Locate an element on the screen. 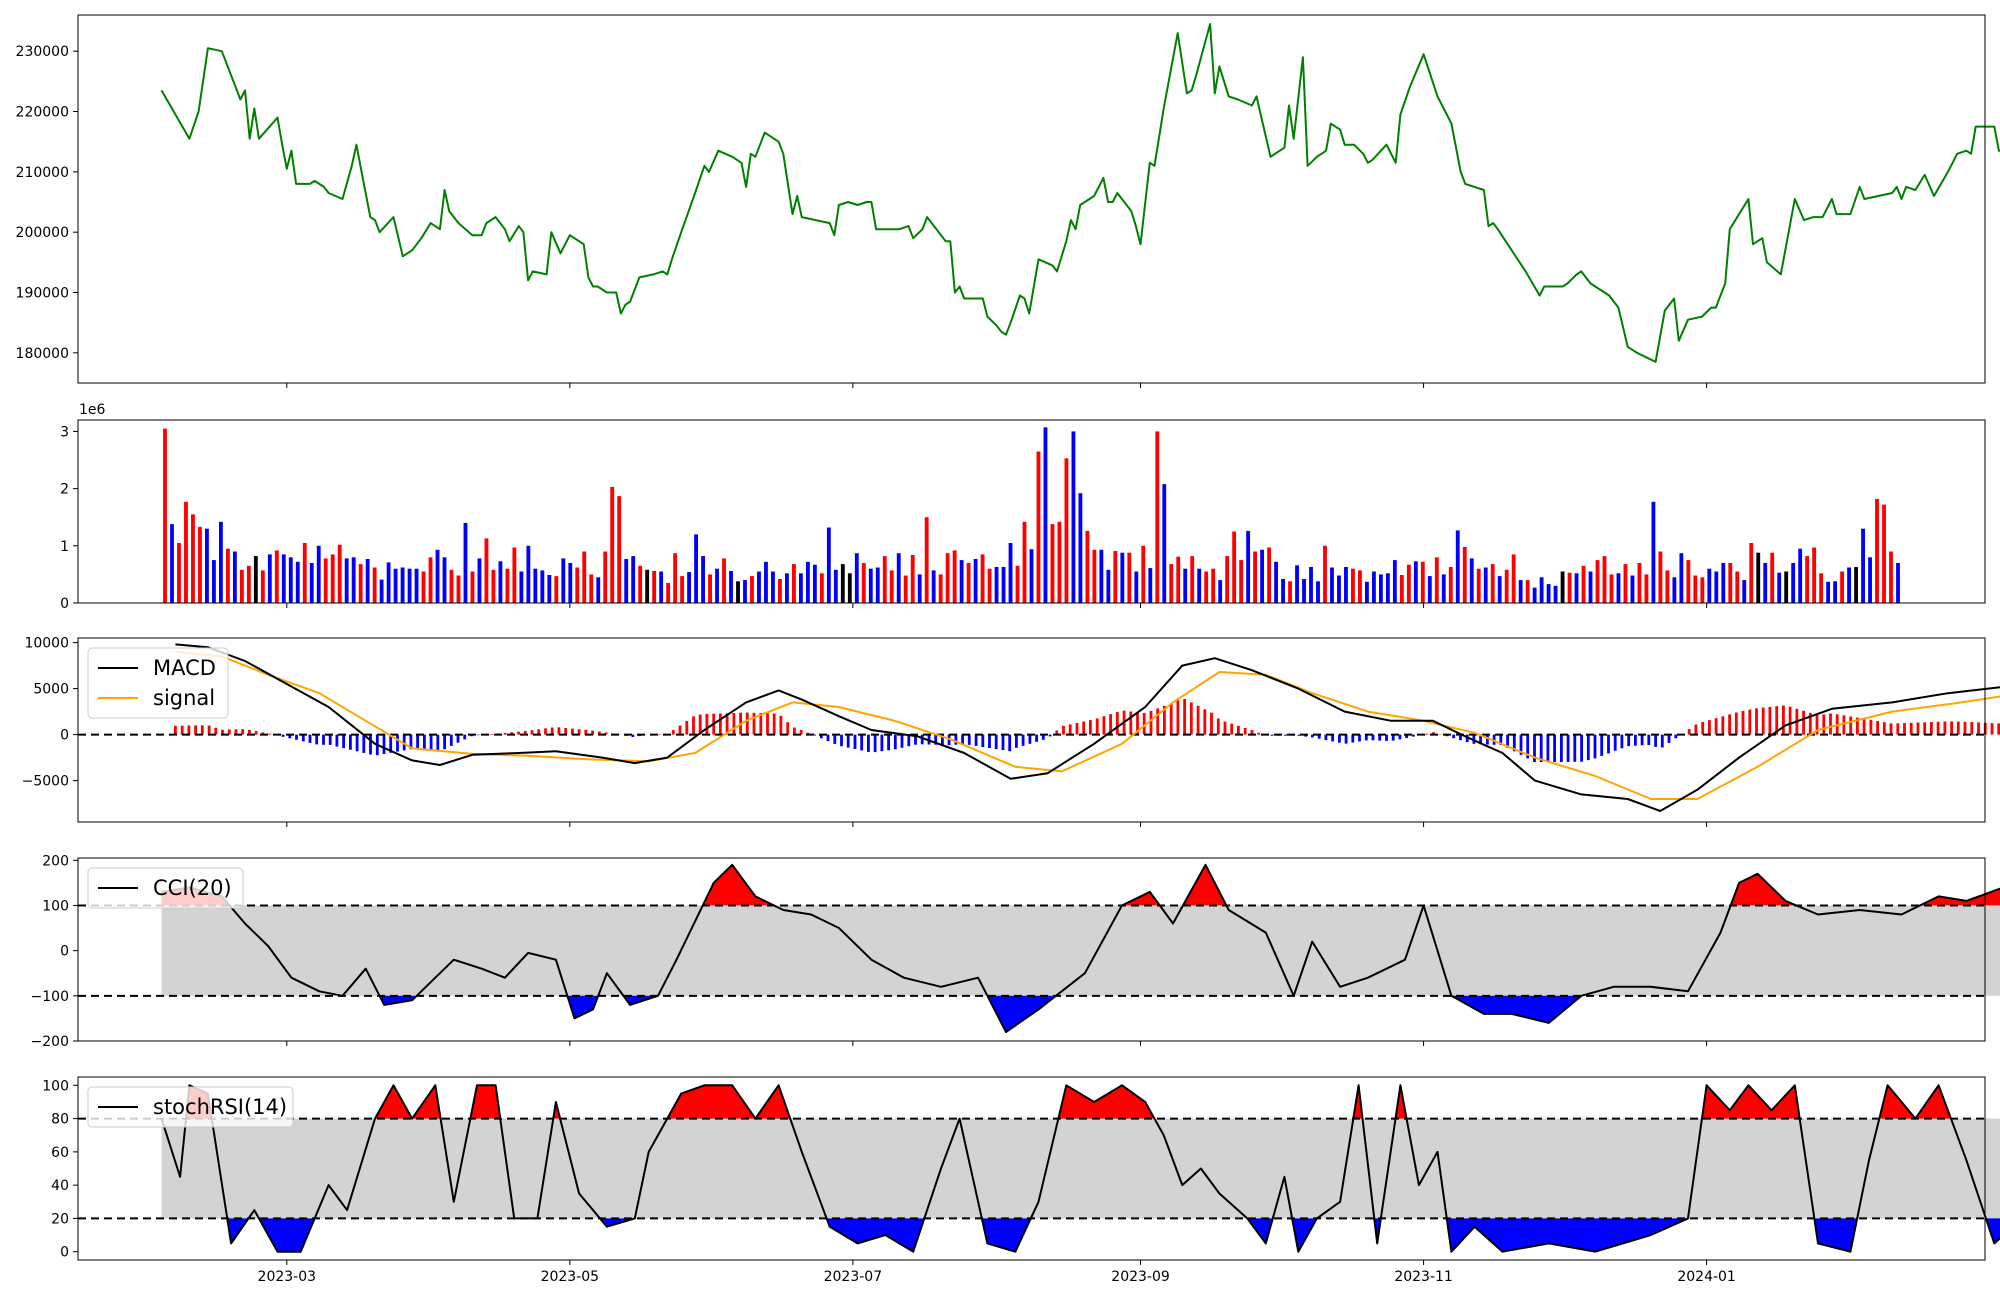  macd-legend-box is located at coordinates (158, 683).